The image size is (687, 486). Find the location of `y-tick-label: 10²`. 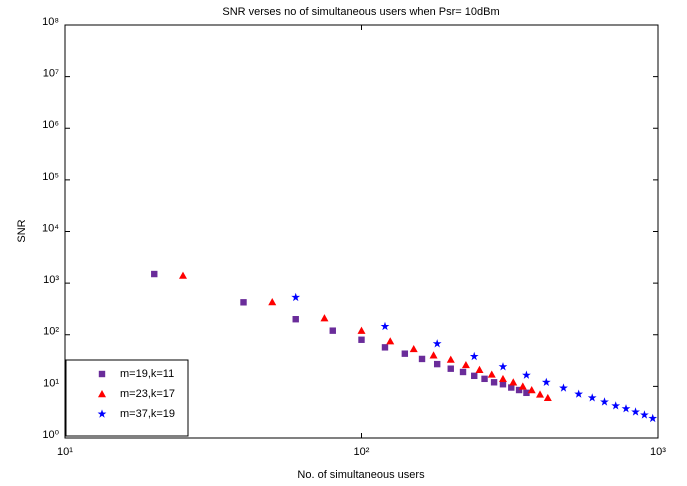

y-tick-label: 10² is located at coordinates (51, 332).